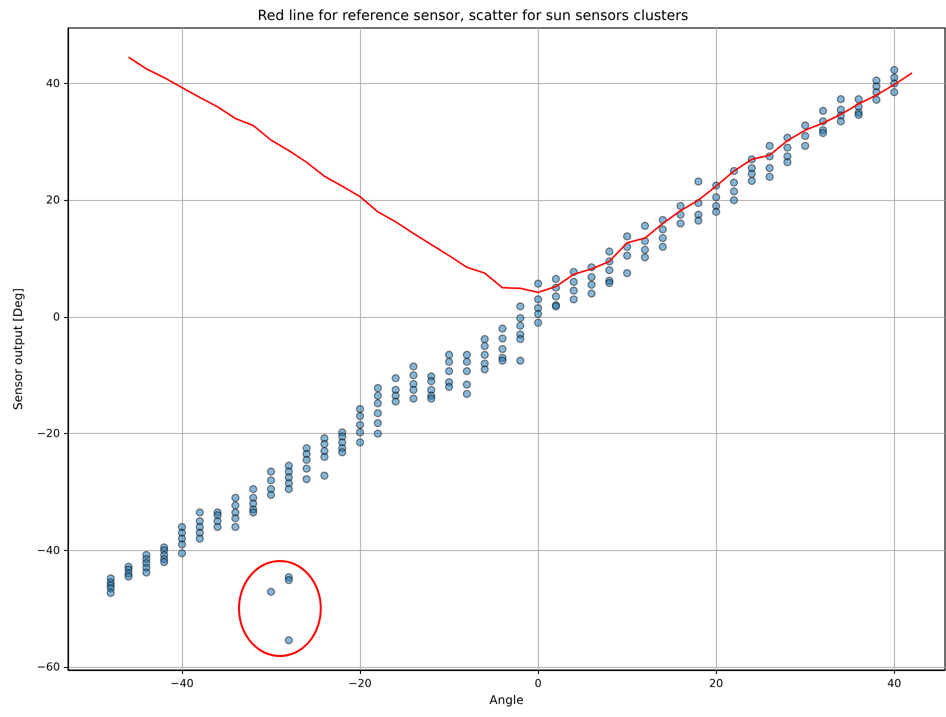 Image resolution: width=946 pixels, height=717 pixels. I want to click on x-tick-label: −20, so click(360, 683).